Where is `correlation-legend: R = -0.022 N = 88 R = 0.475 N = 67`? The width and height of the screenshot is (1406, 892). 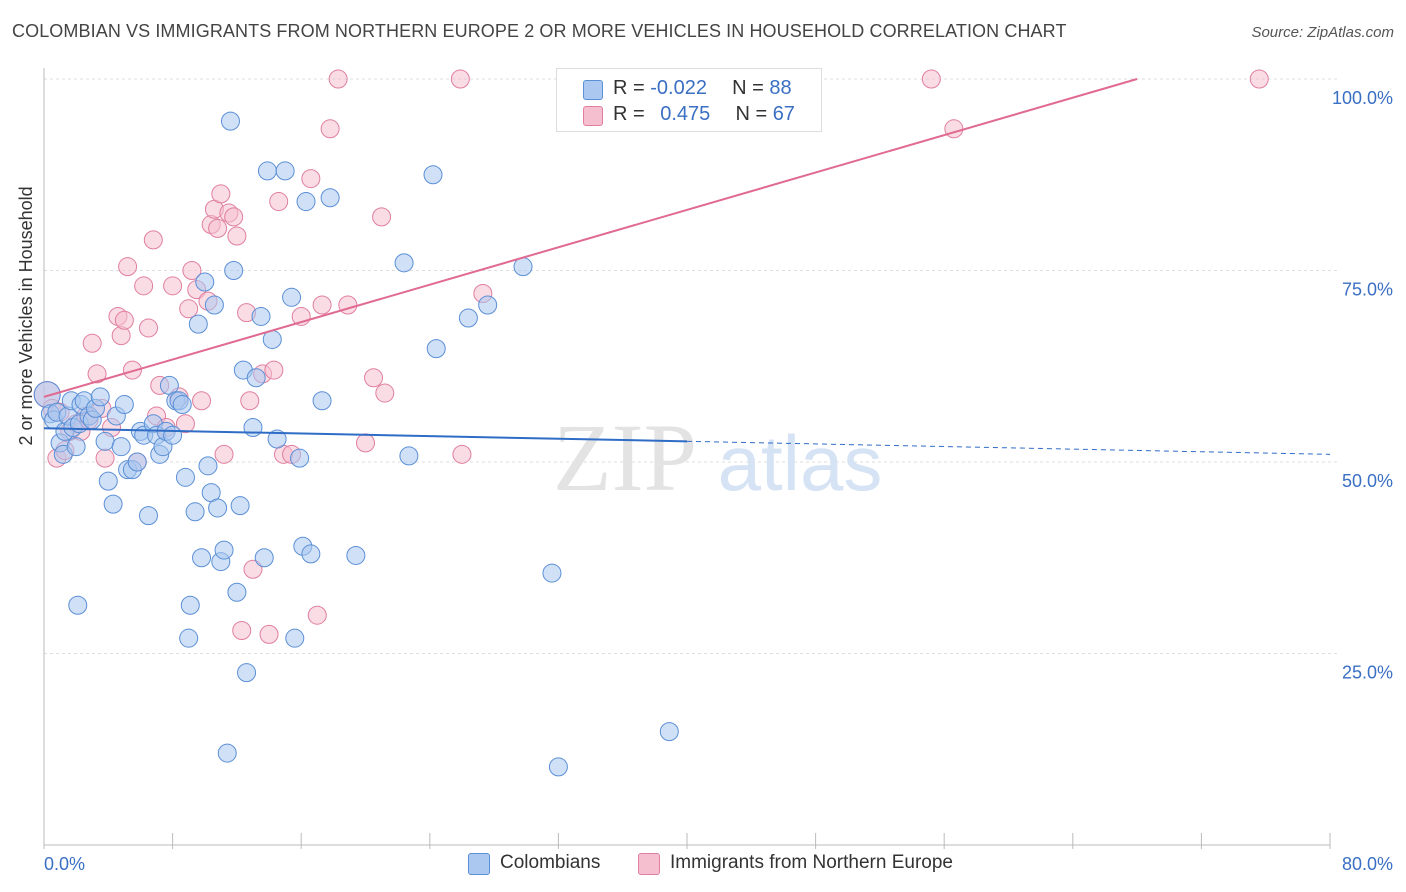
correlation-legend: R = -0.022 N = 88 R = 0.475 N = 67 is located at coordinates (689, 100).